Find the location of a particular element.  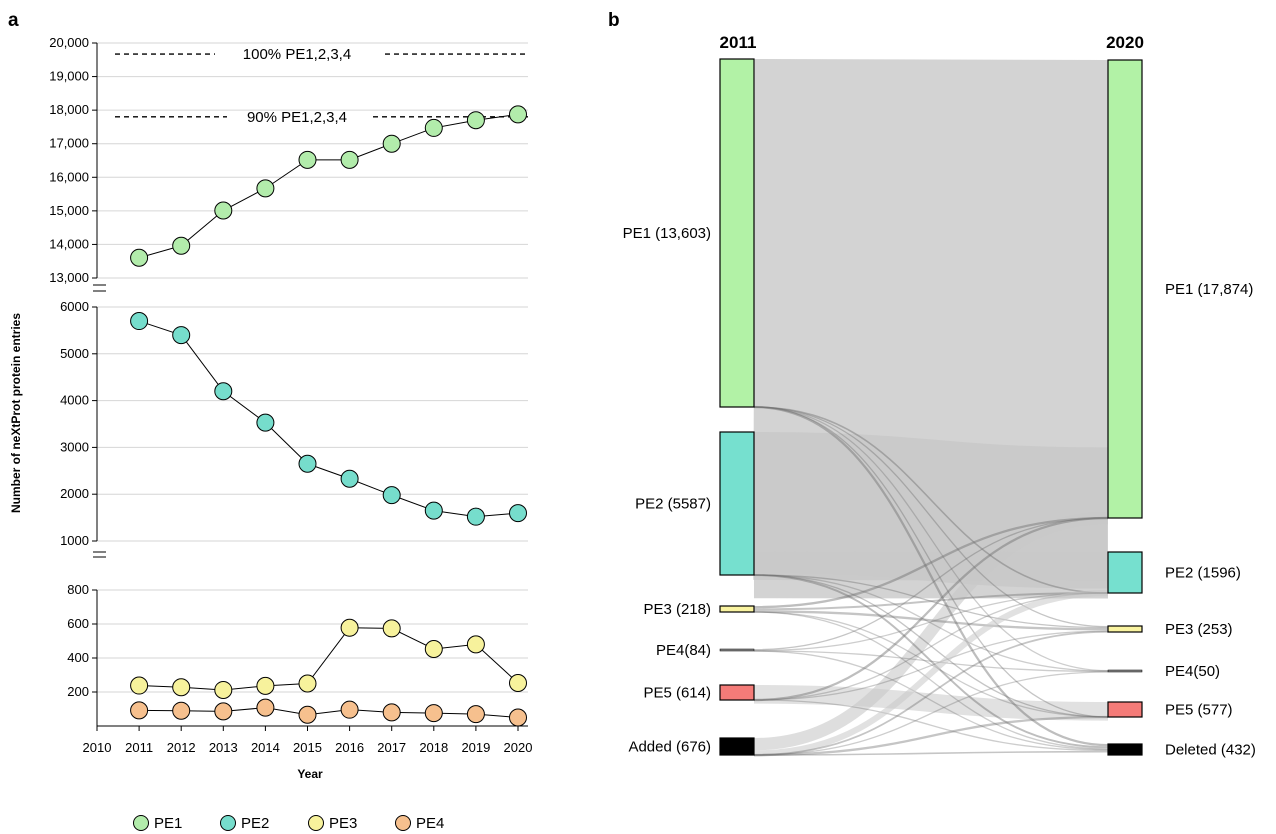

sankey-label-2011: Added (676) is located at coordinates (669, 747).